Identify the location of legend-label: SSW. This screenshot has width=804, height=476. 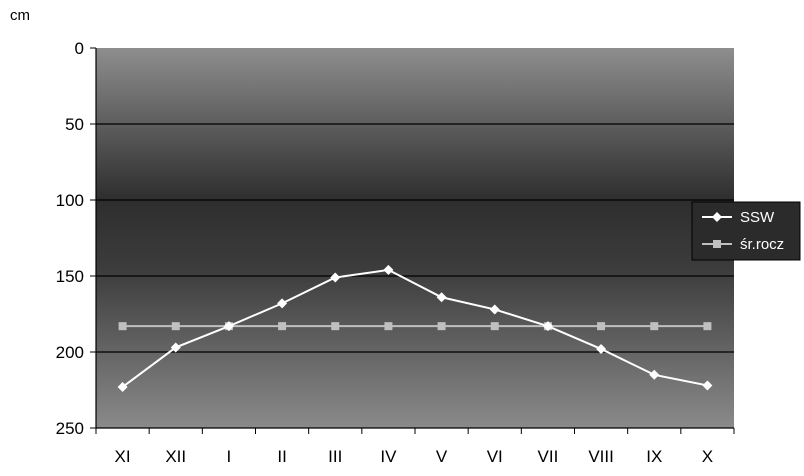
(757, 217).